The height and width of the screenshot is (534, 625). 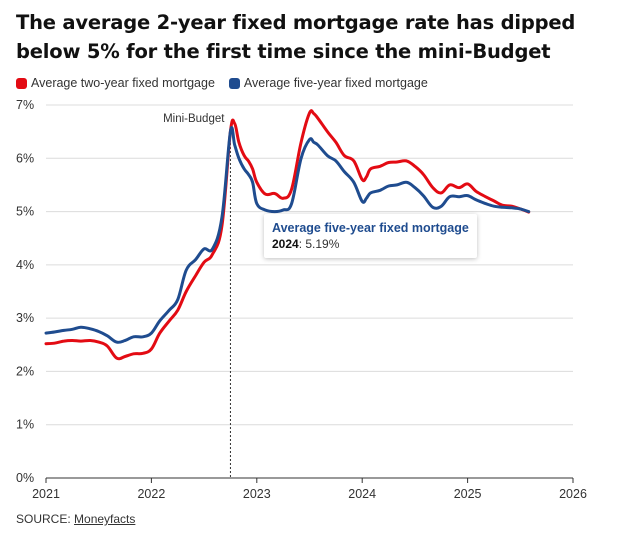 What do you see at coordinates (468, 494) in the screenshot?
I see `x-tick-label: 2025` at bounding box center [468, 494].